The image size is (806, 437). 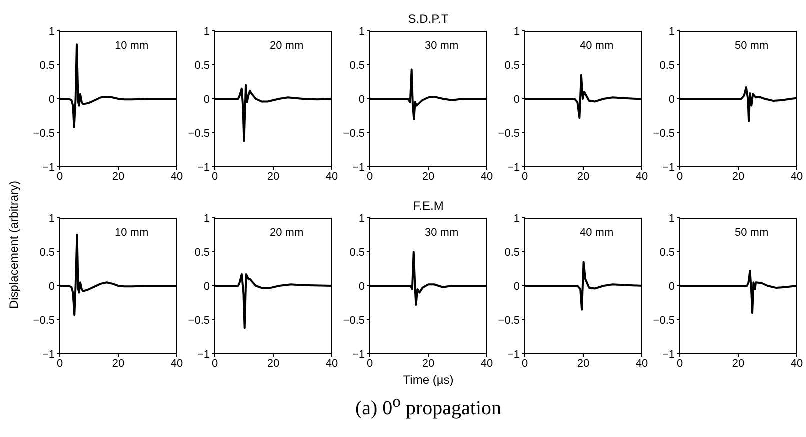 What do you see at coordinates (428, 19) in the screenshot?
I see `chart-title: S.D.P.T` at bounding box center [428, 19].